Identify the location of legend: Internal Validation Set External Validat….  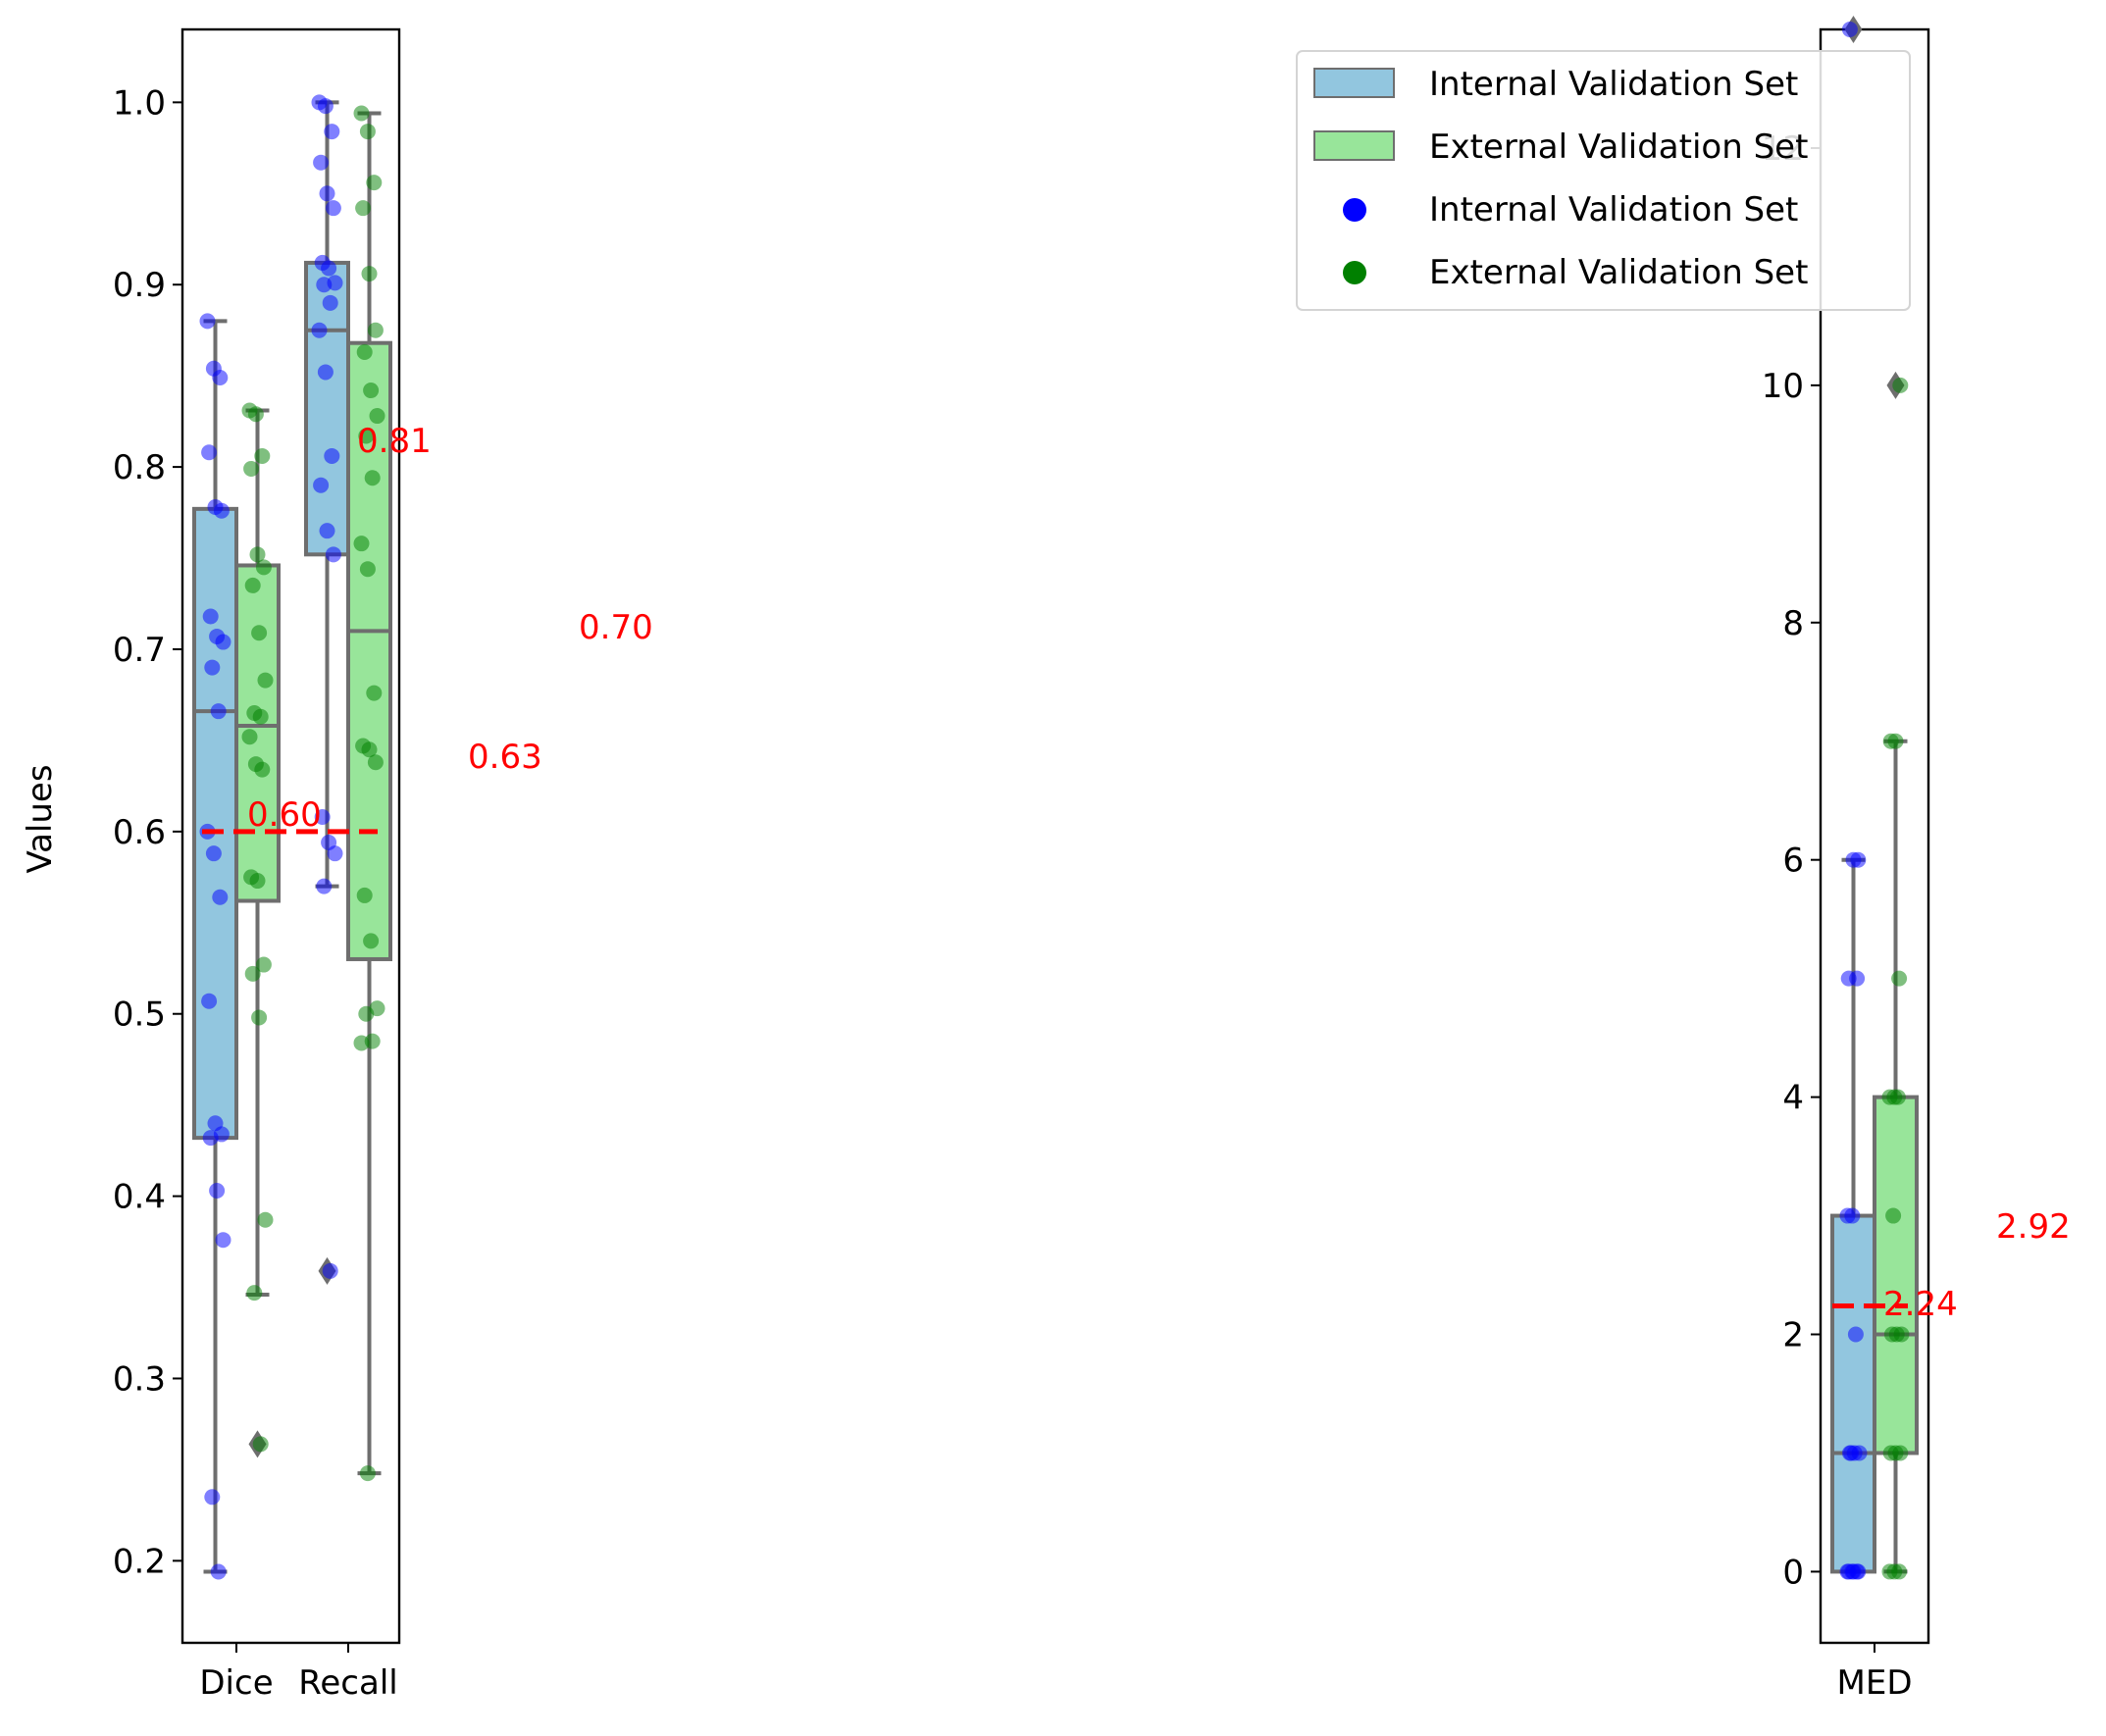
(1604, 181).